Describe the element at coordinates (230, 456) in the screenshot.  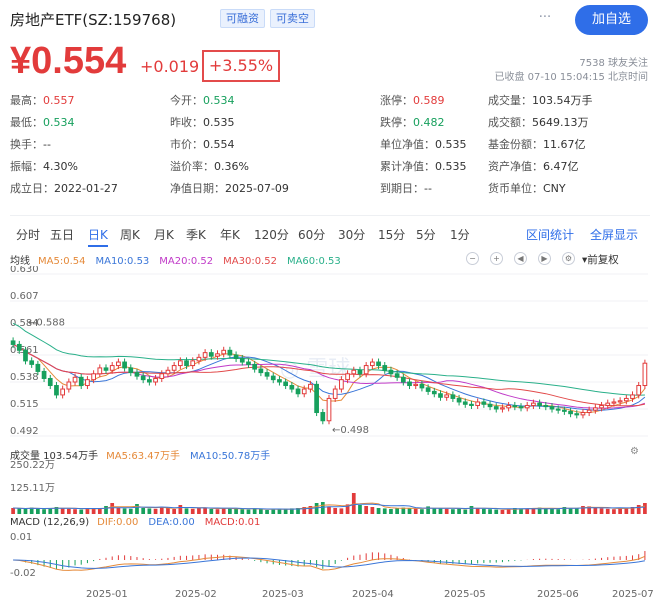
I see `legend-item: MA10:50.78万手` at that location.